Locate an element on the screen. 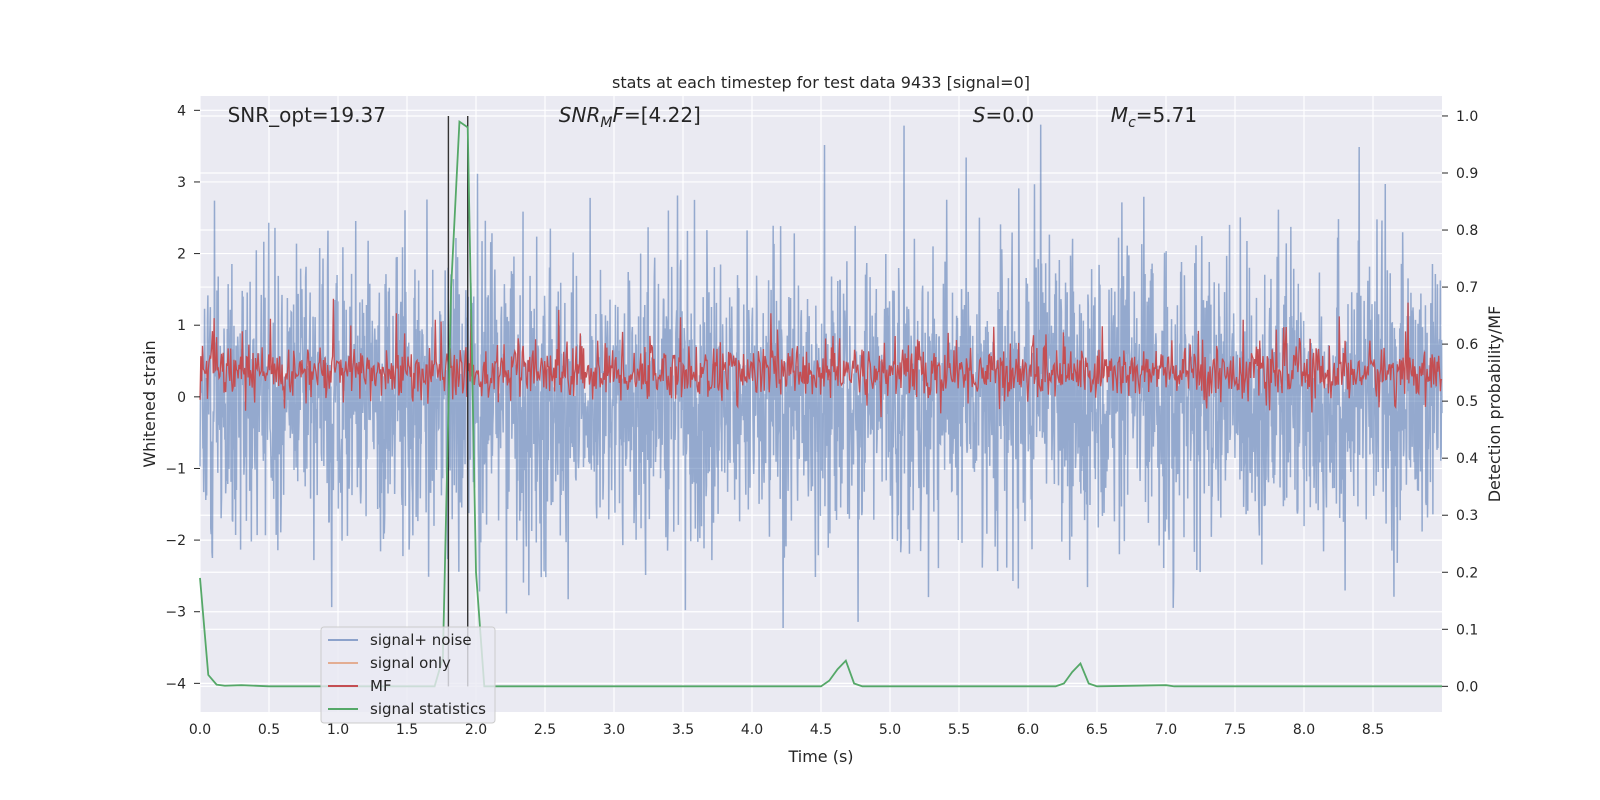 This screenshot has height=800, width=1600. y-tick-labels: −4 −3 −2 −1 0 1 2 3 4 is located at coordinates (182, 397).